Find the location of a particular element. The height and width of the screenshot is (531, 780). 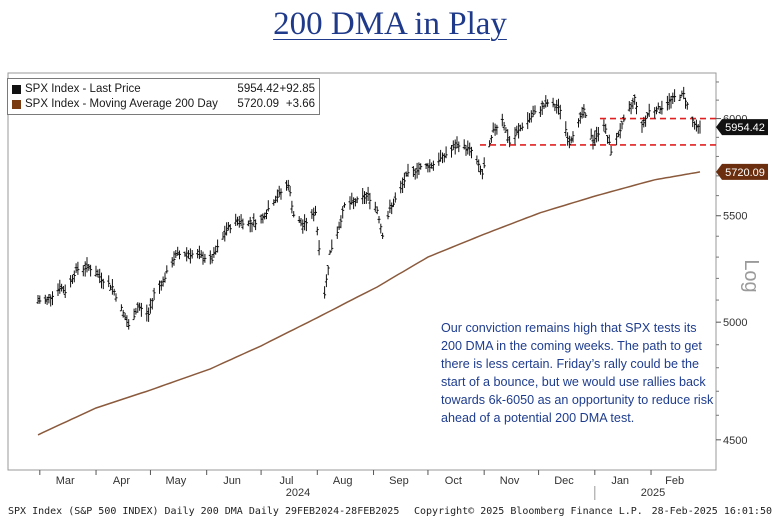

x-tick-label: Sep is located at coordinates (399, 481).